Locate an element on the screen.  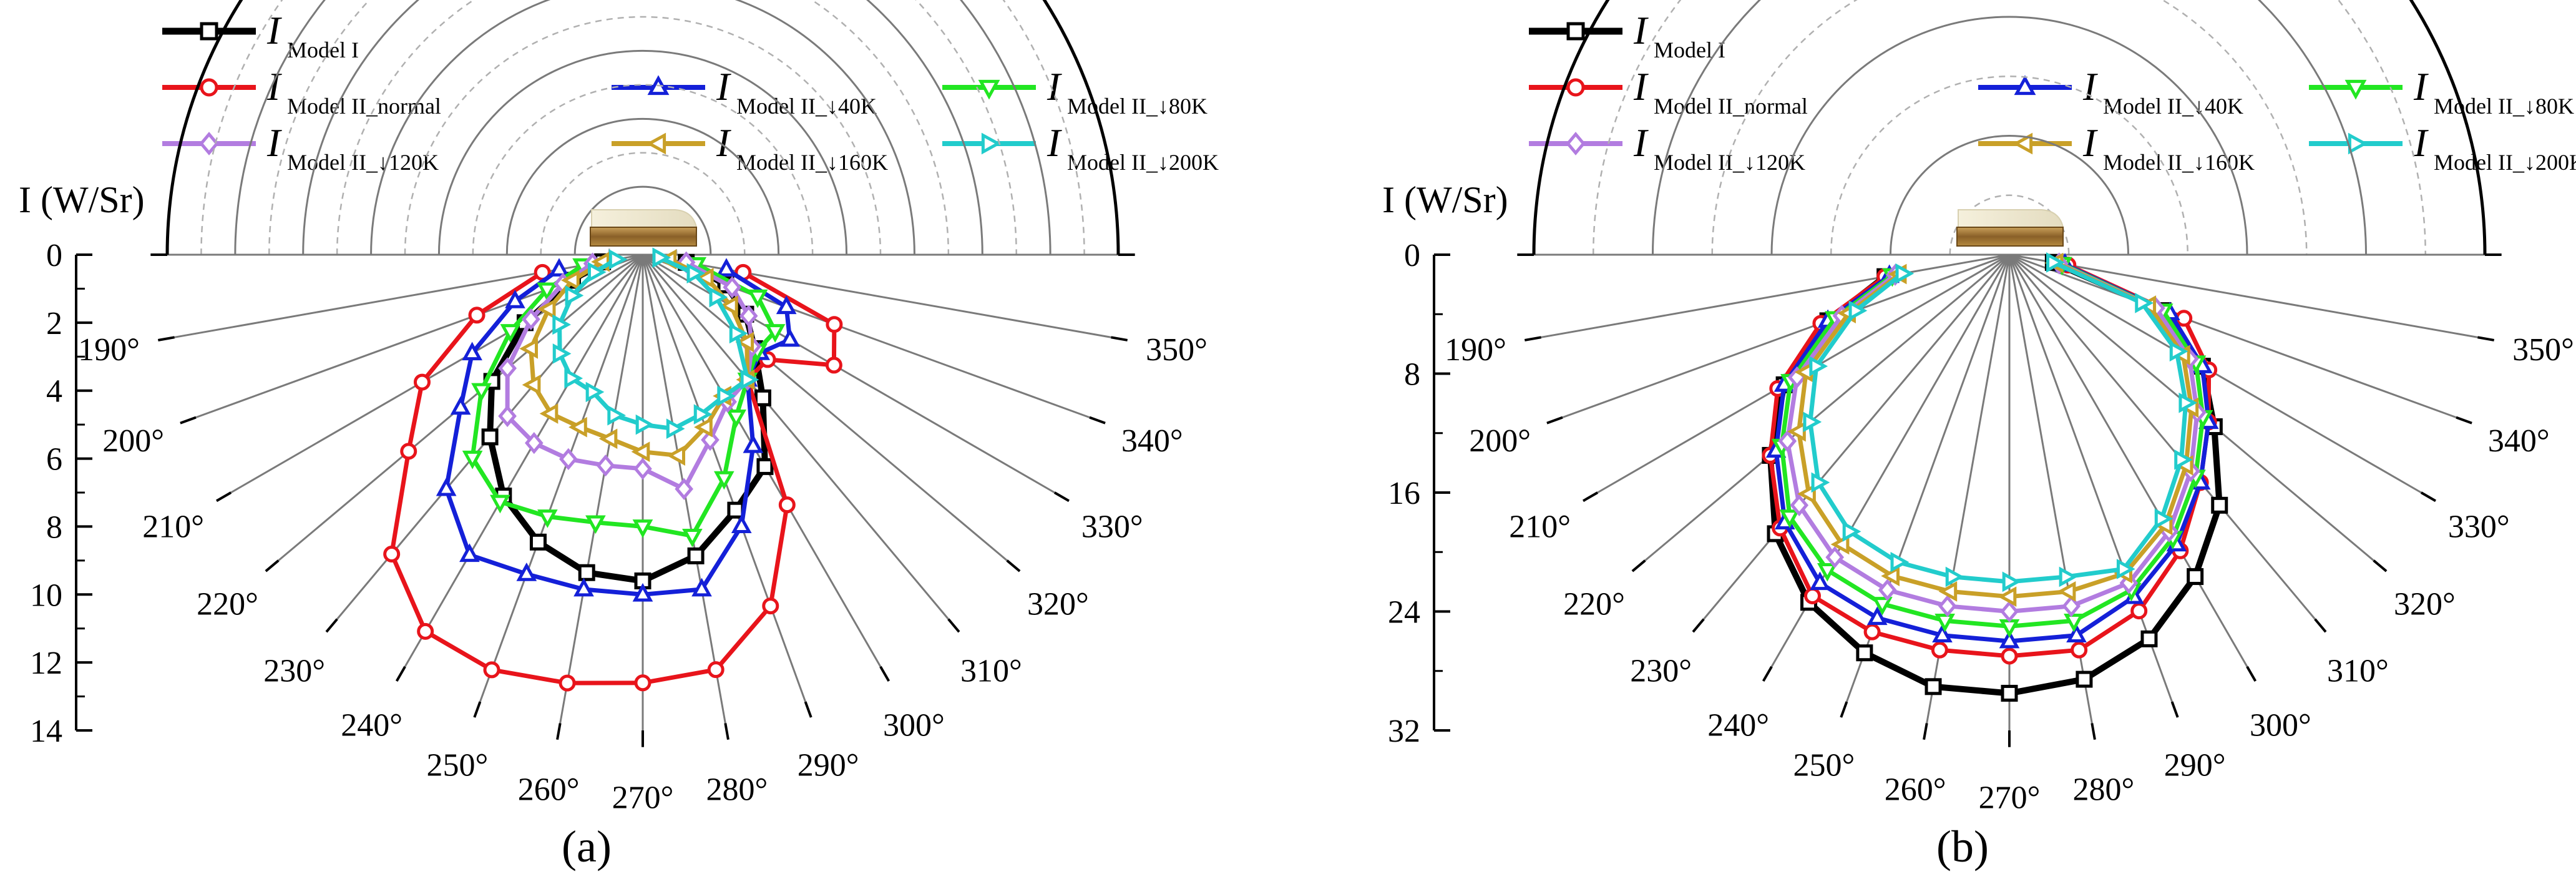
panel-label: (a) is located at coordinates (587, 847).